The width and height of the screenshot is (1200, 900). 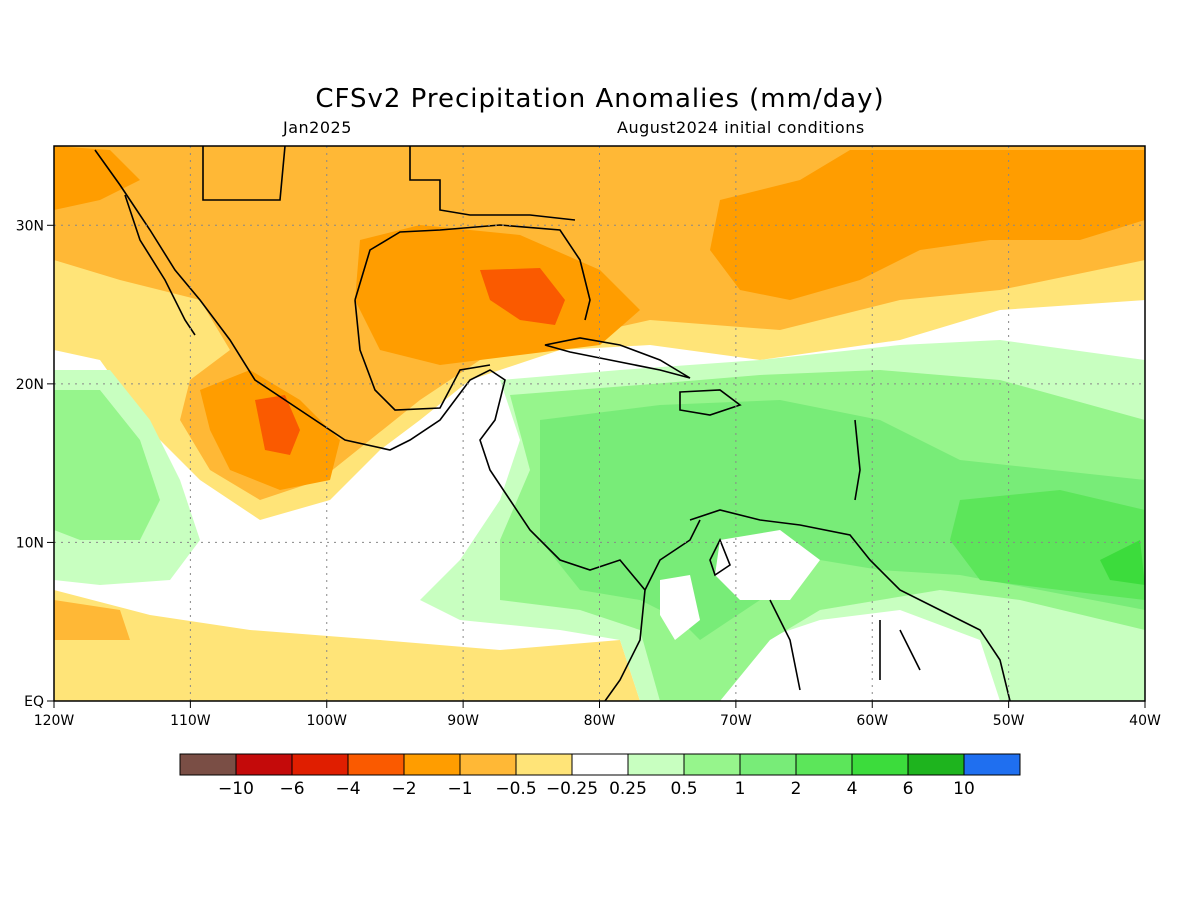 What do you see at coordinates (236, 789) in the screenshot?
I see `colorbar-label: −10` at bounding box center [236, 789].